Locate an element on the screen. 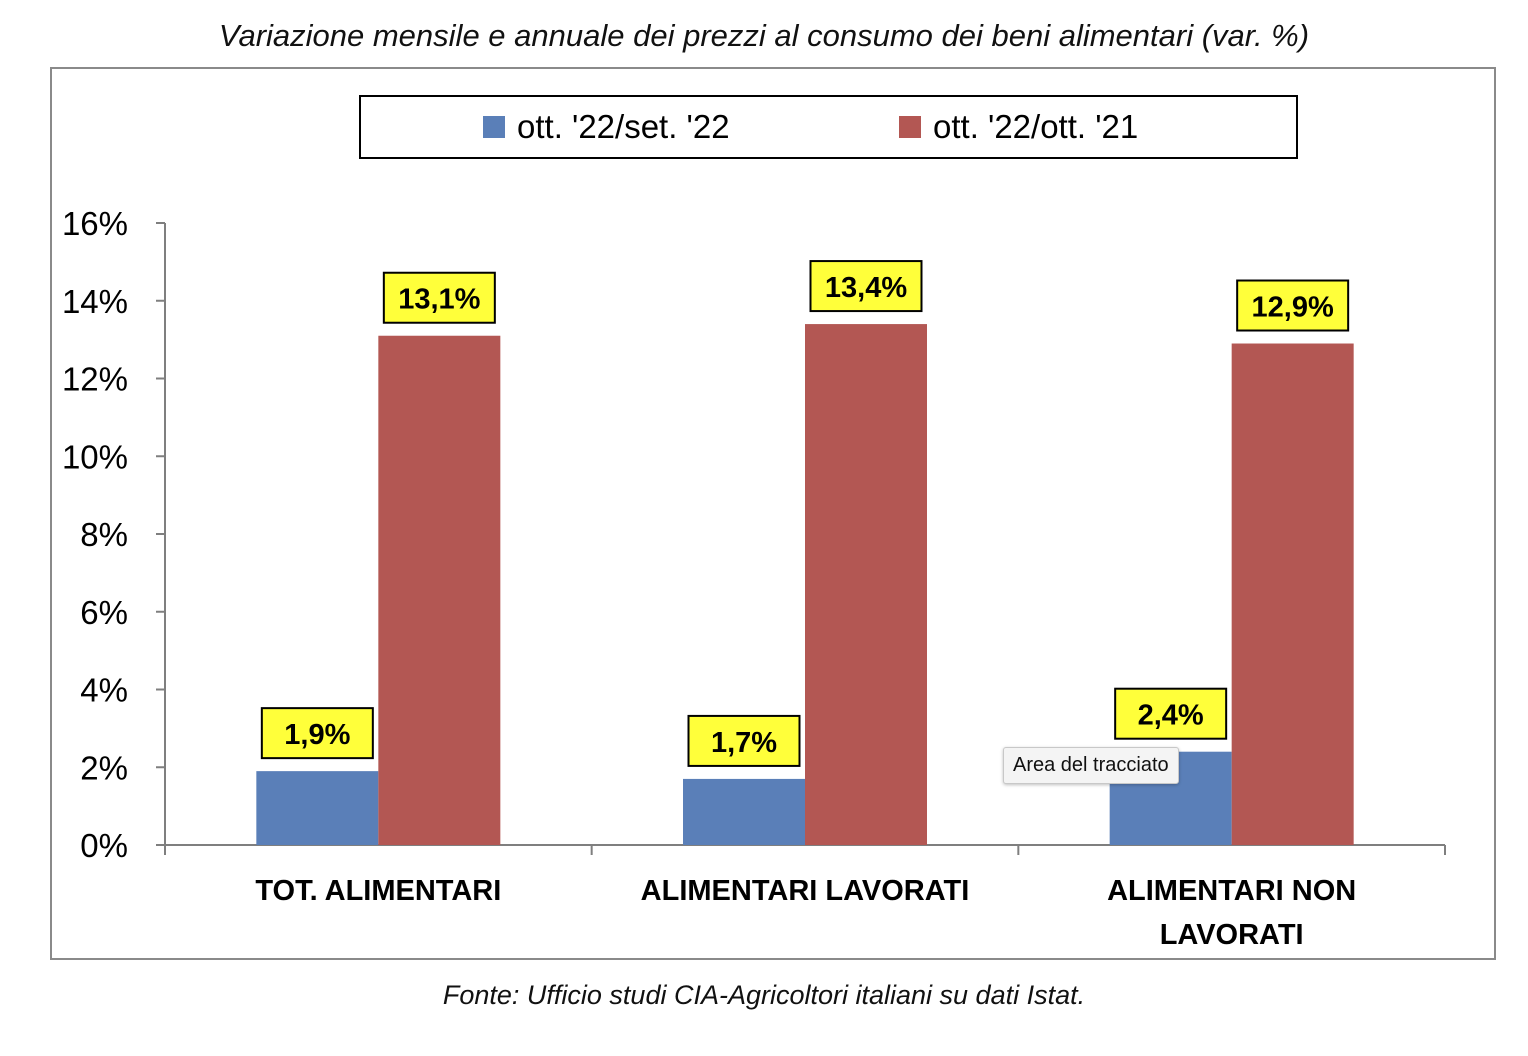 The image size is (1528, 1056). legend-item-monthly: ott. '22/set. '22 is located at coordinates (606, 126).